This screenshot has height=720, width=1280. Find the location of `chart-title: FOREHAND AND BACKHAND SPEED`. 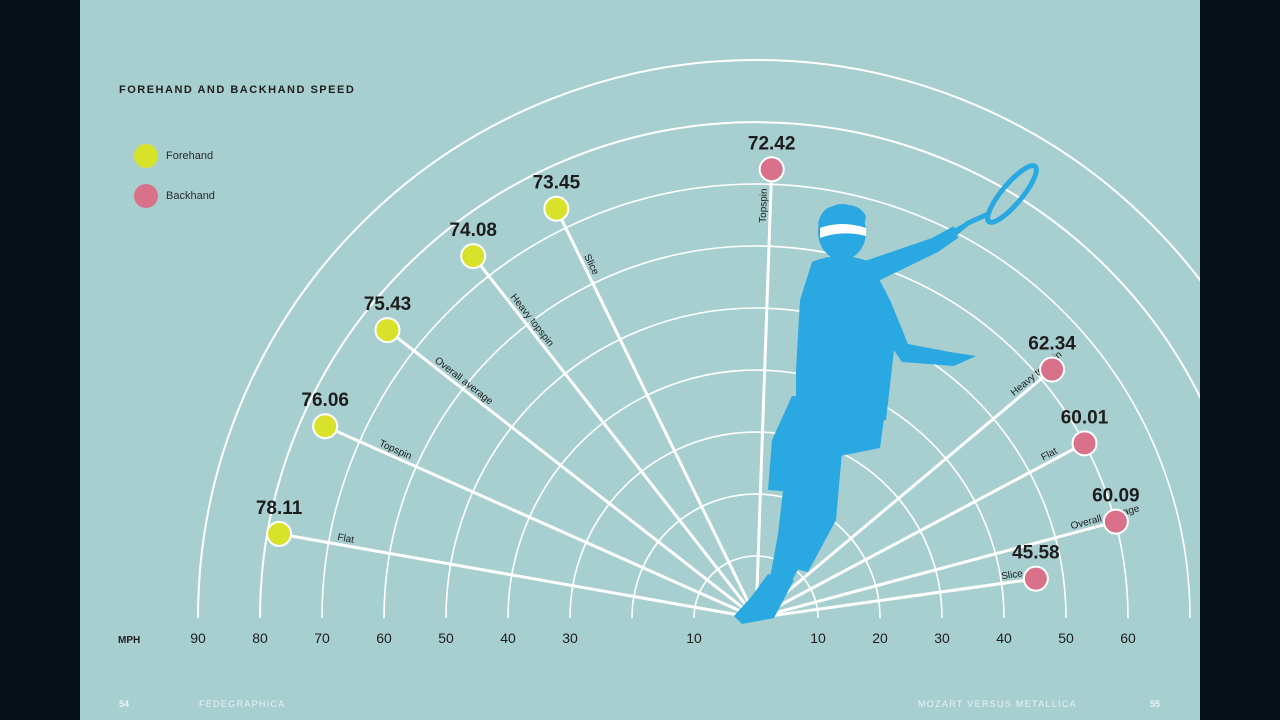

chart-title: FOREHAND AND BACKHAND SPEED is located at coordinates (237, 90).